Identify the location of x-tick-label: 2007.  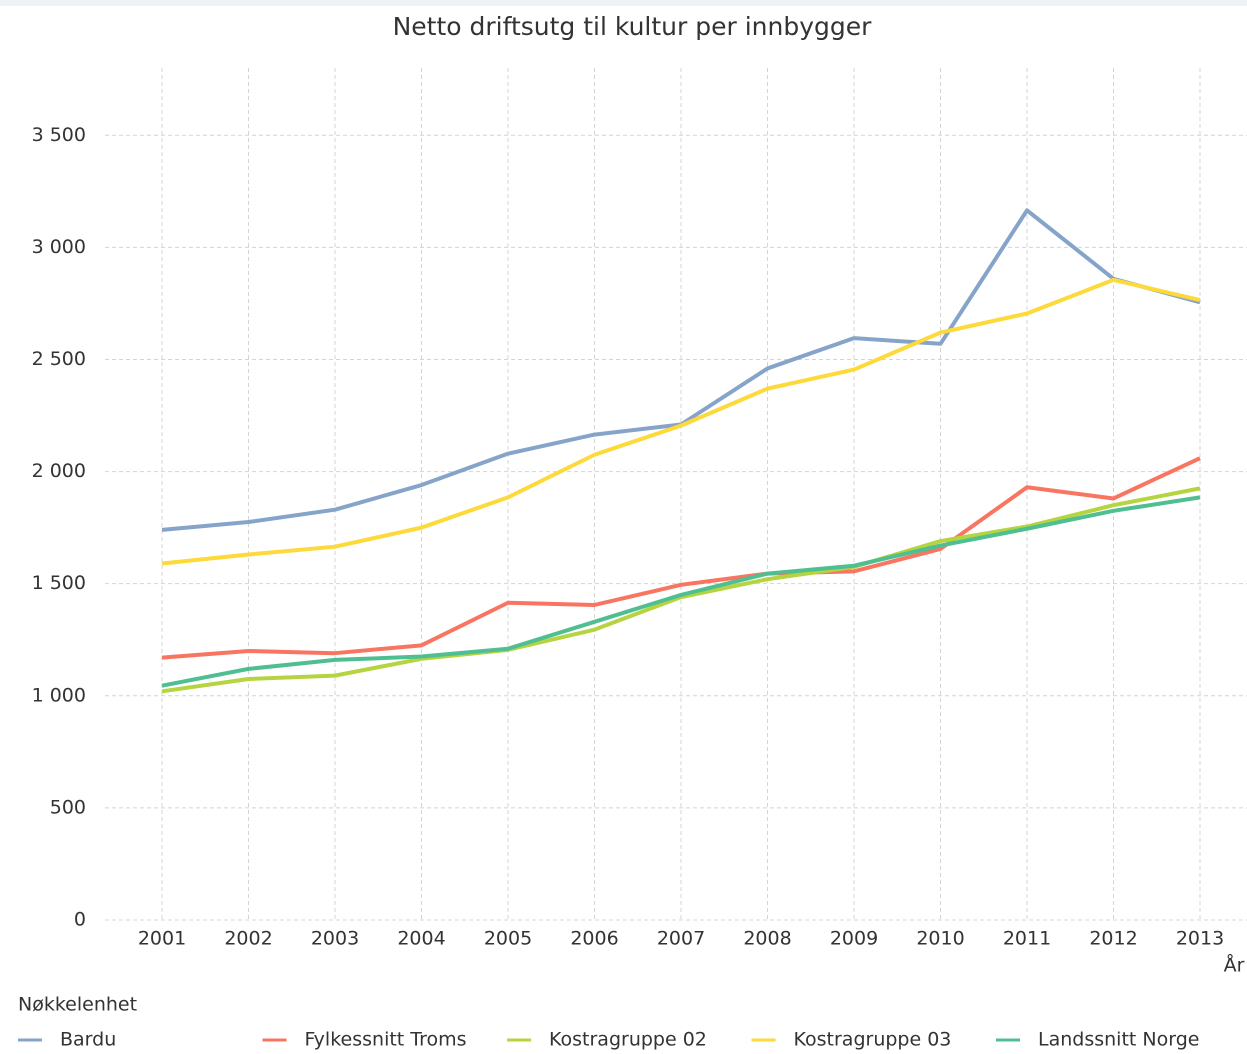
(681, 939).